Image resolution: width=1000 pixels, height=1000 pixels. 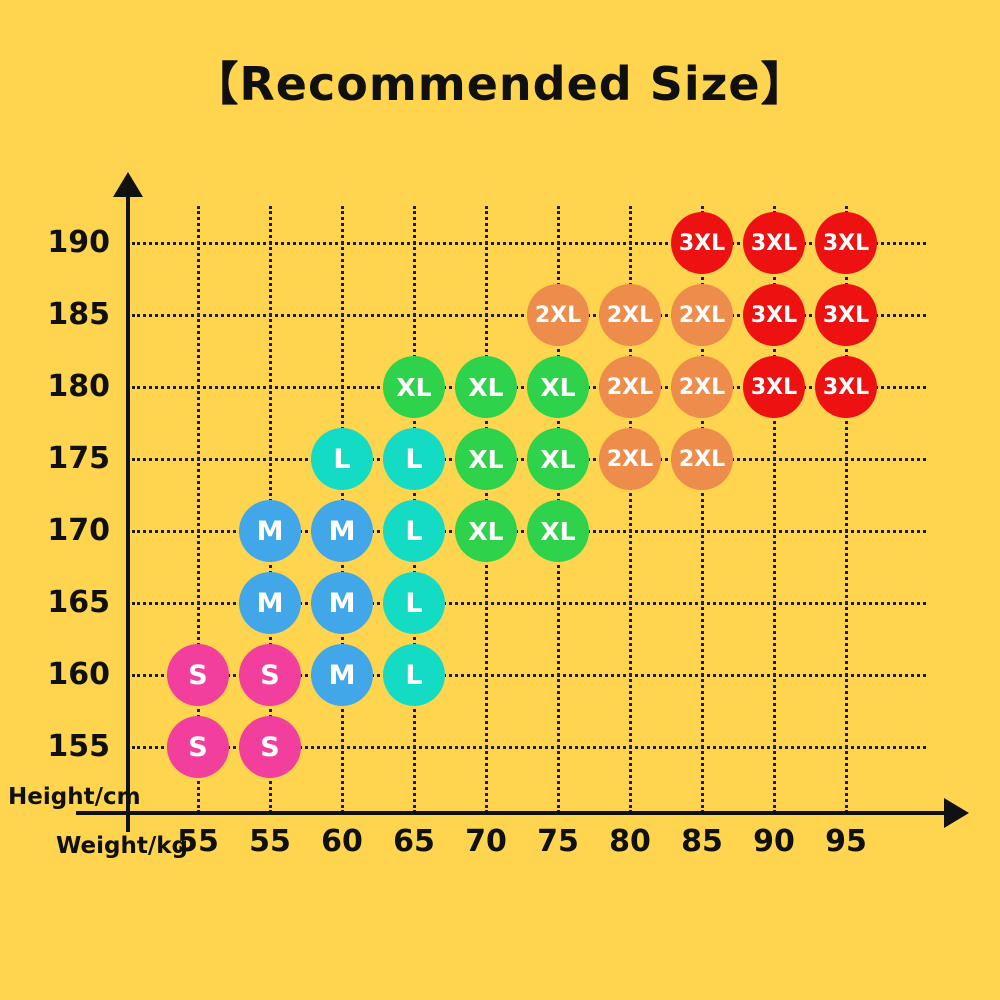 I want to click on size-dot-3xl-col9-h190: 3XL, so click(x=846, y=243).